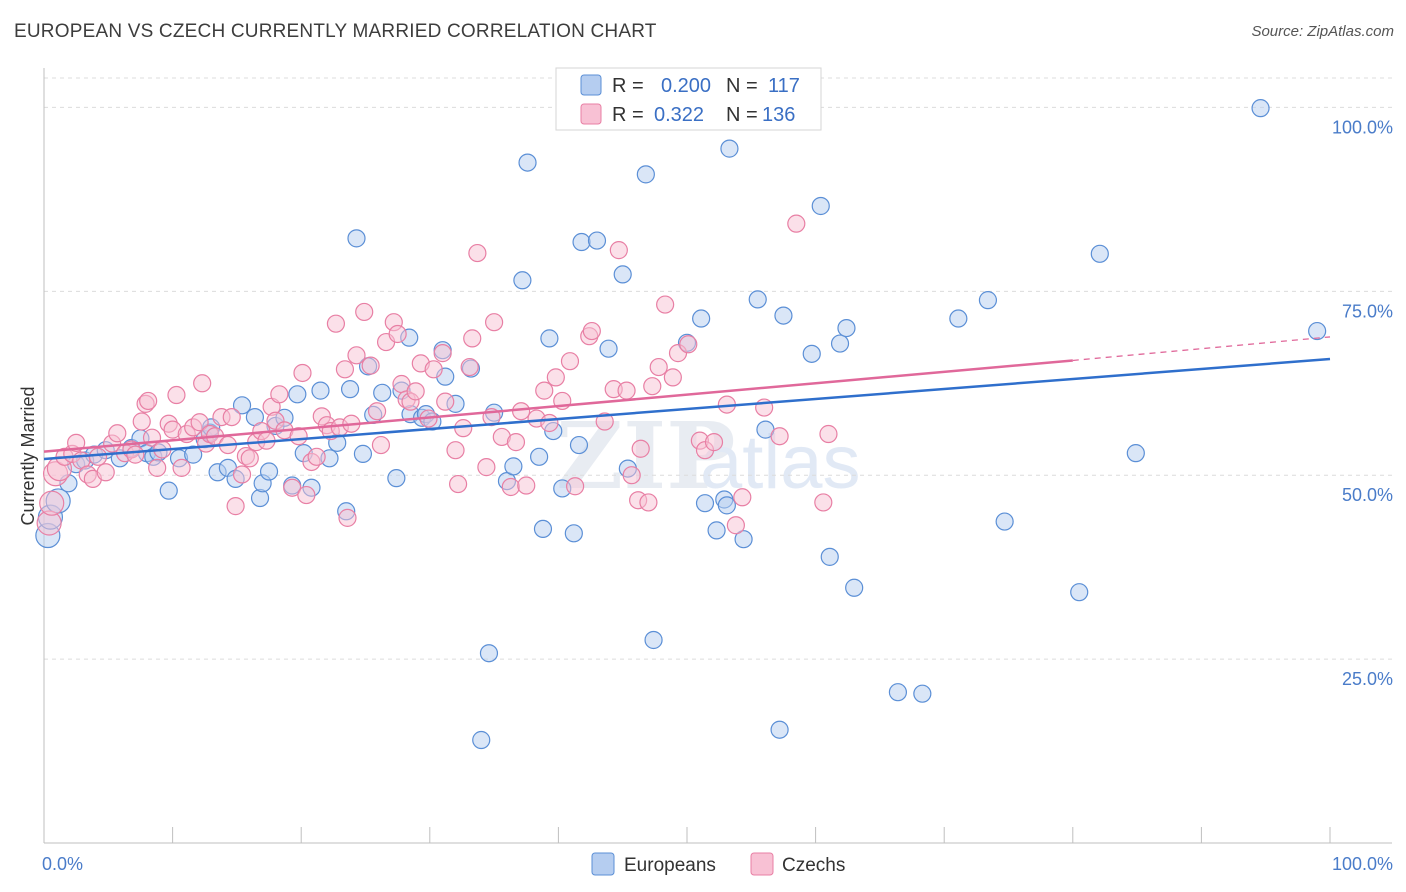  What do you see at coordinates (742, 115) in the screenshot?
I see `czechs-n-label: N =` at bounding box center [742, 115].